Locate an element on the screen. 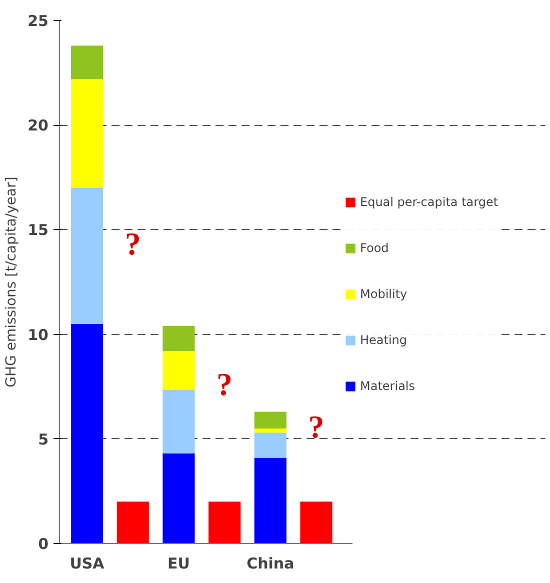  legend-label: Heating is located at coordinates (384, 340).